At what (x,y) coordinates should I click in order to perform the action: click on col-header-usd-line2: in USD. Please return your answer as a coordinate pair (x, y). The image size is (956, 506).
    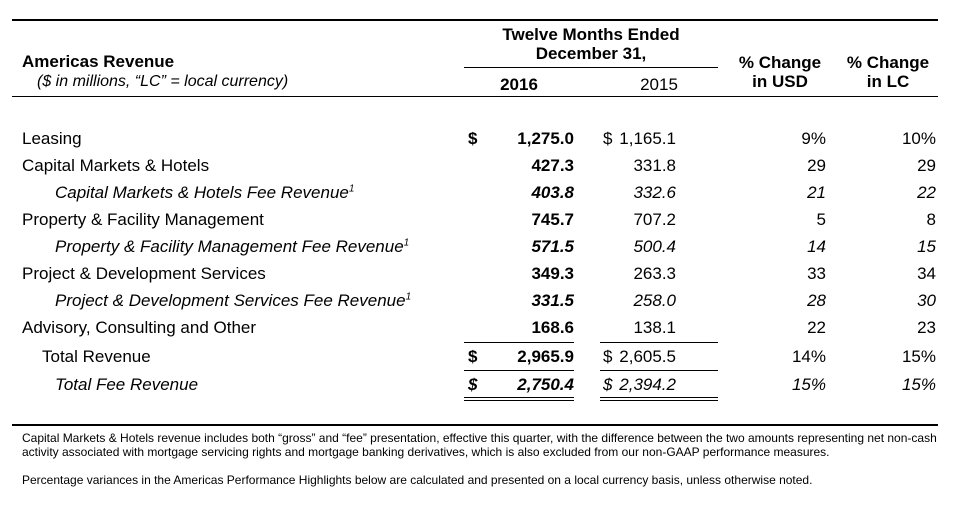
    Looking at the image, I should click on (780, 81).